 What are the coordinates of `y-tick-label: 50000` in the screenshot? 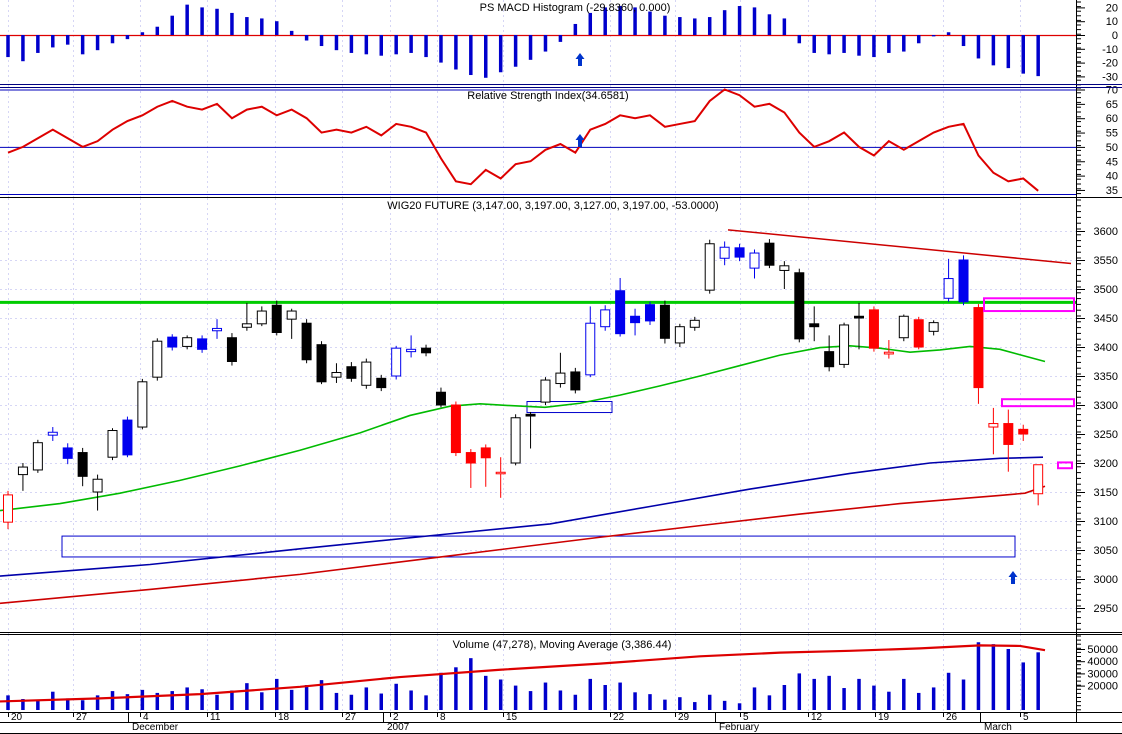 It's located at (1102, 650).